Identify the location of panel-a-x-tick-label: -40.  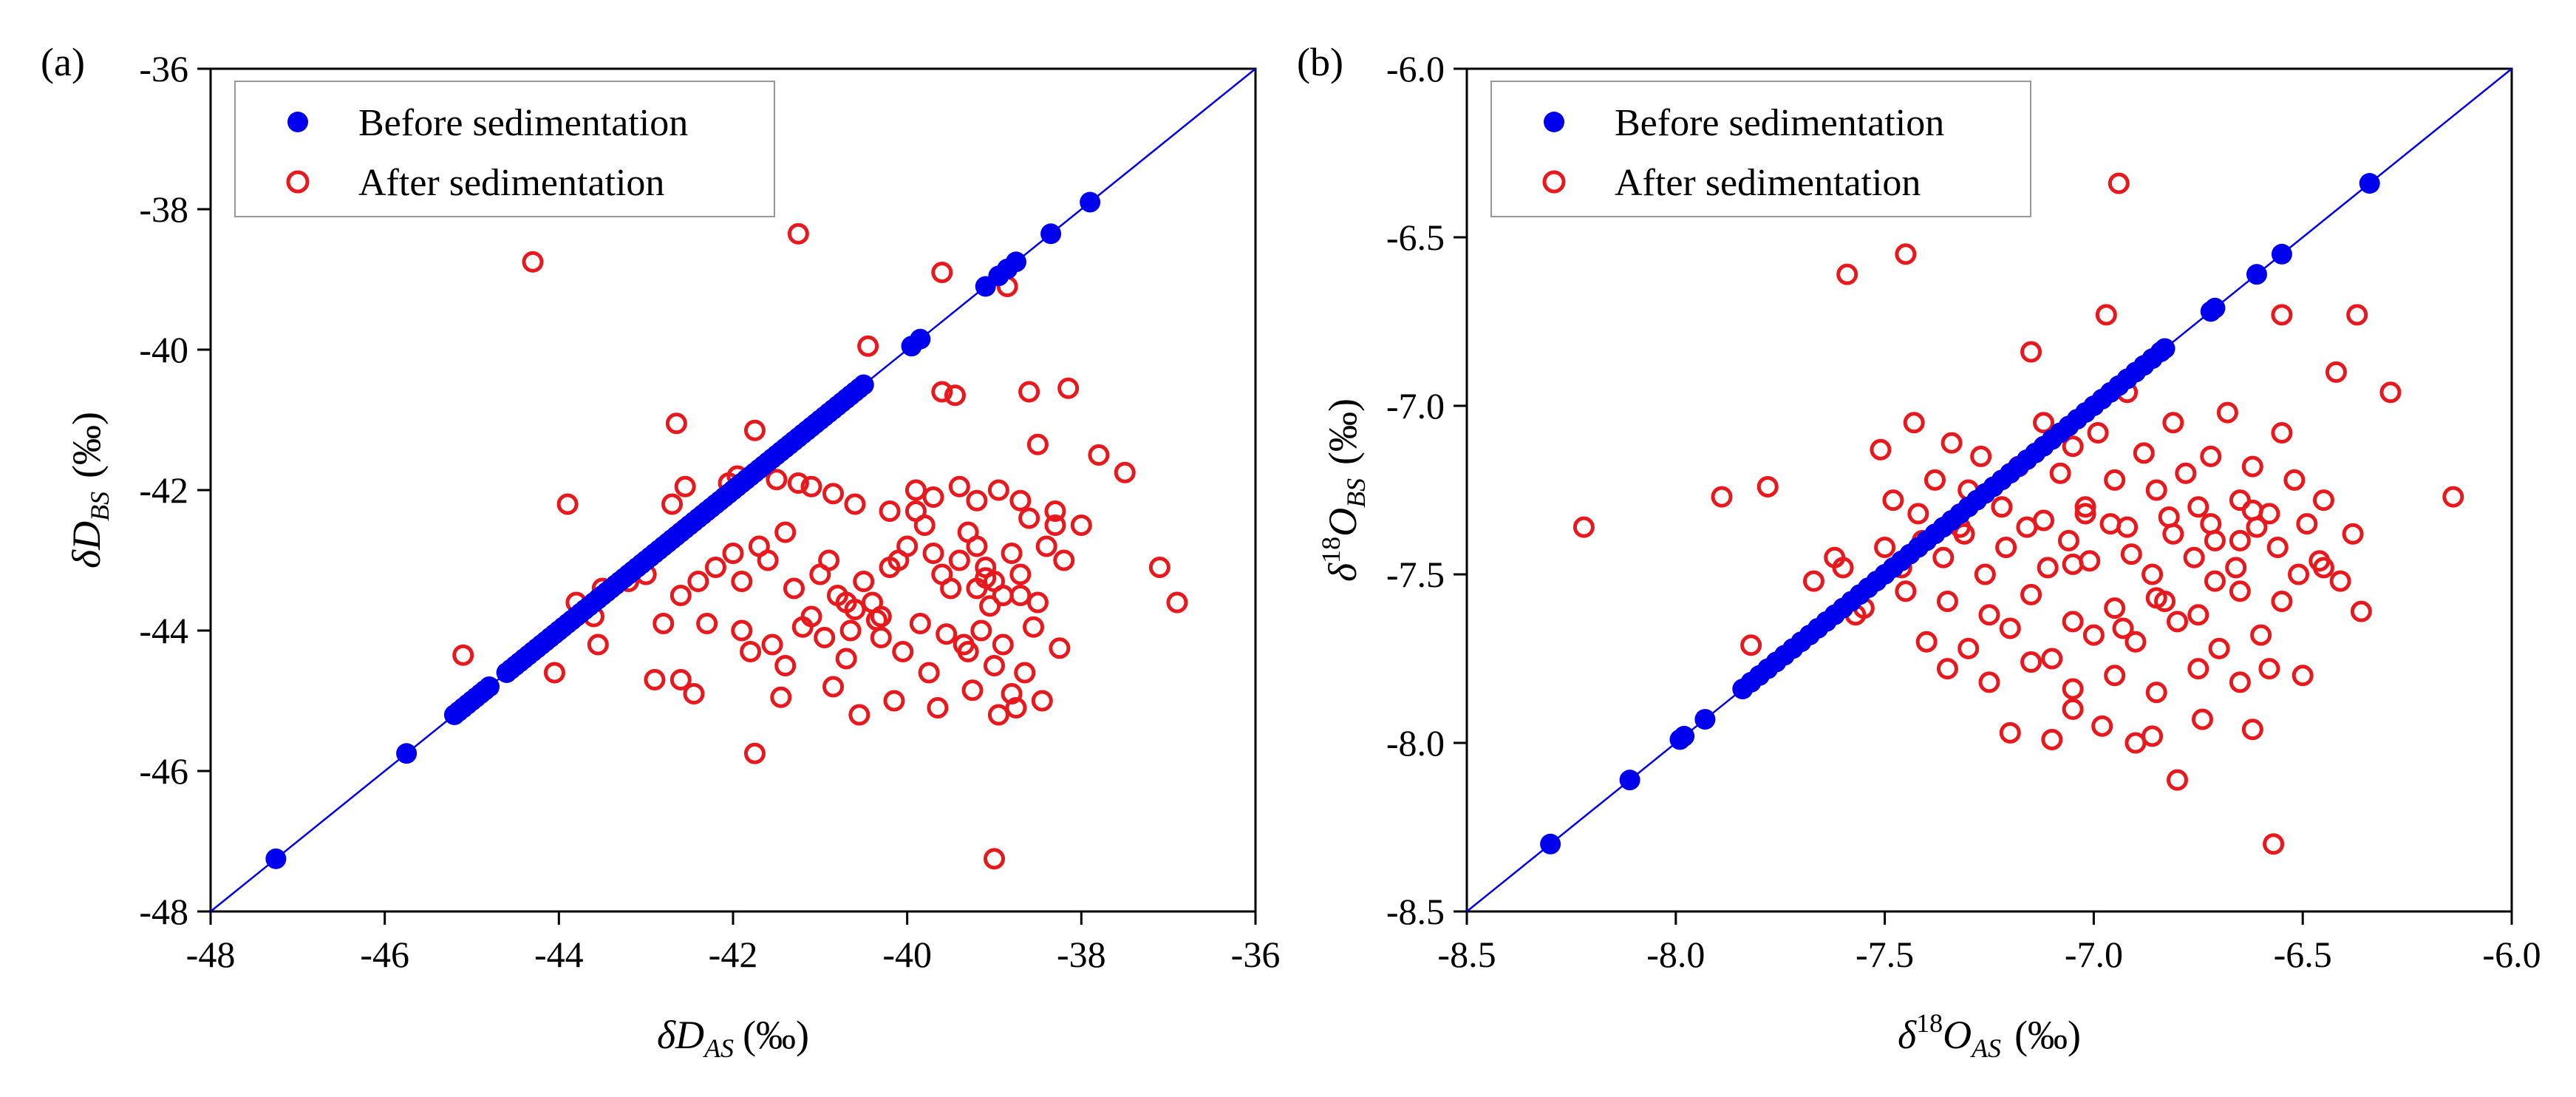
(907, 955).